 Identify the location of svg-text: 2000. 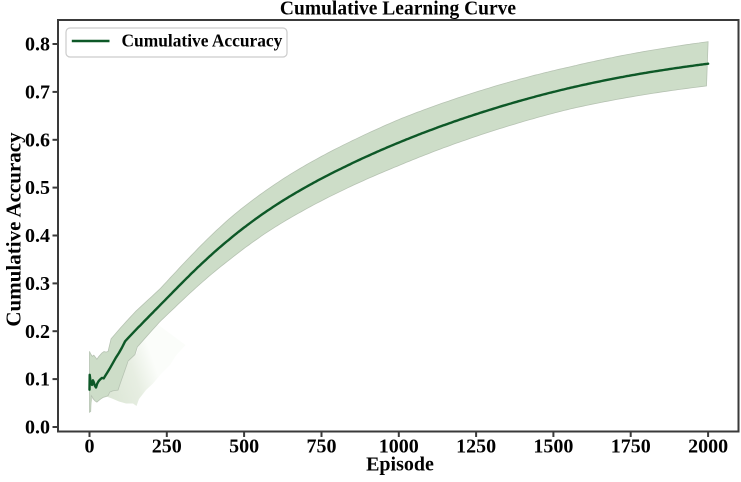
(708, 446).